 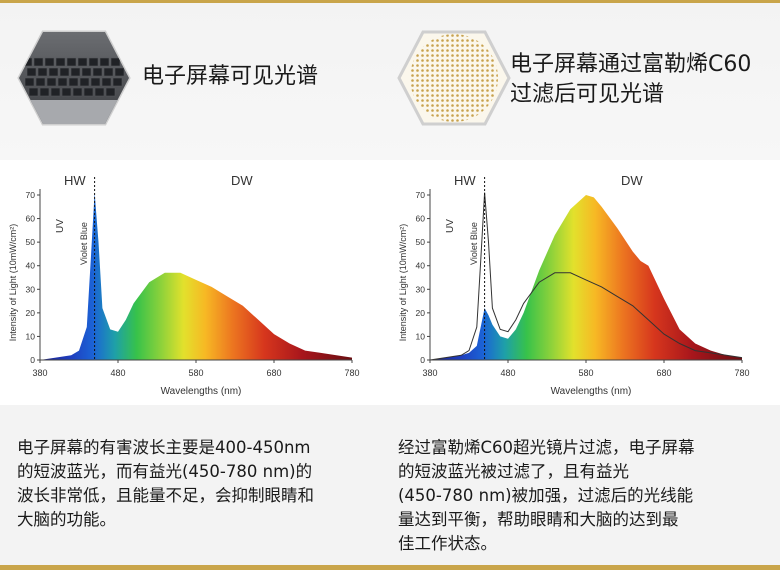 I want to click on left-header-title: 电子屏幕可见光谱, so click(x=230, y=77).